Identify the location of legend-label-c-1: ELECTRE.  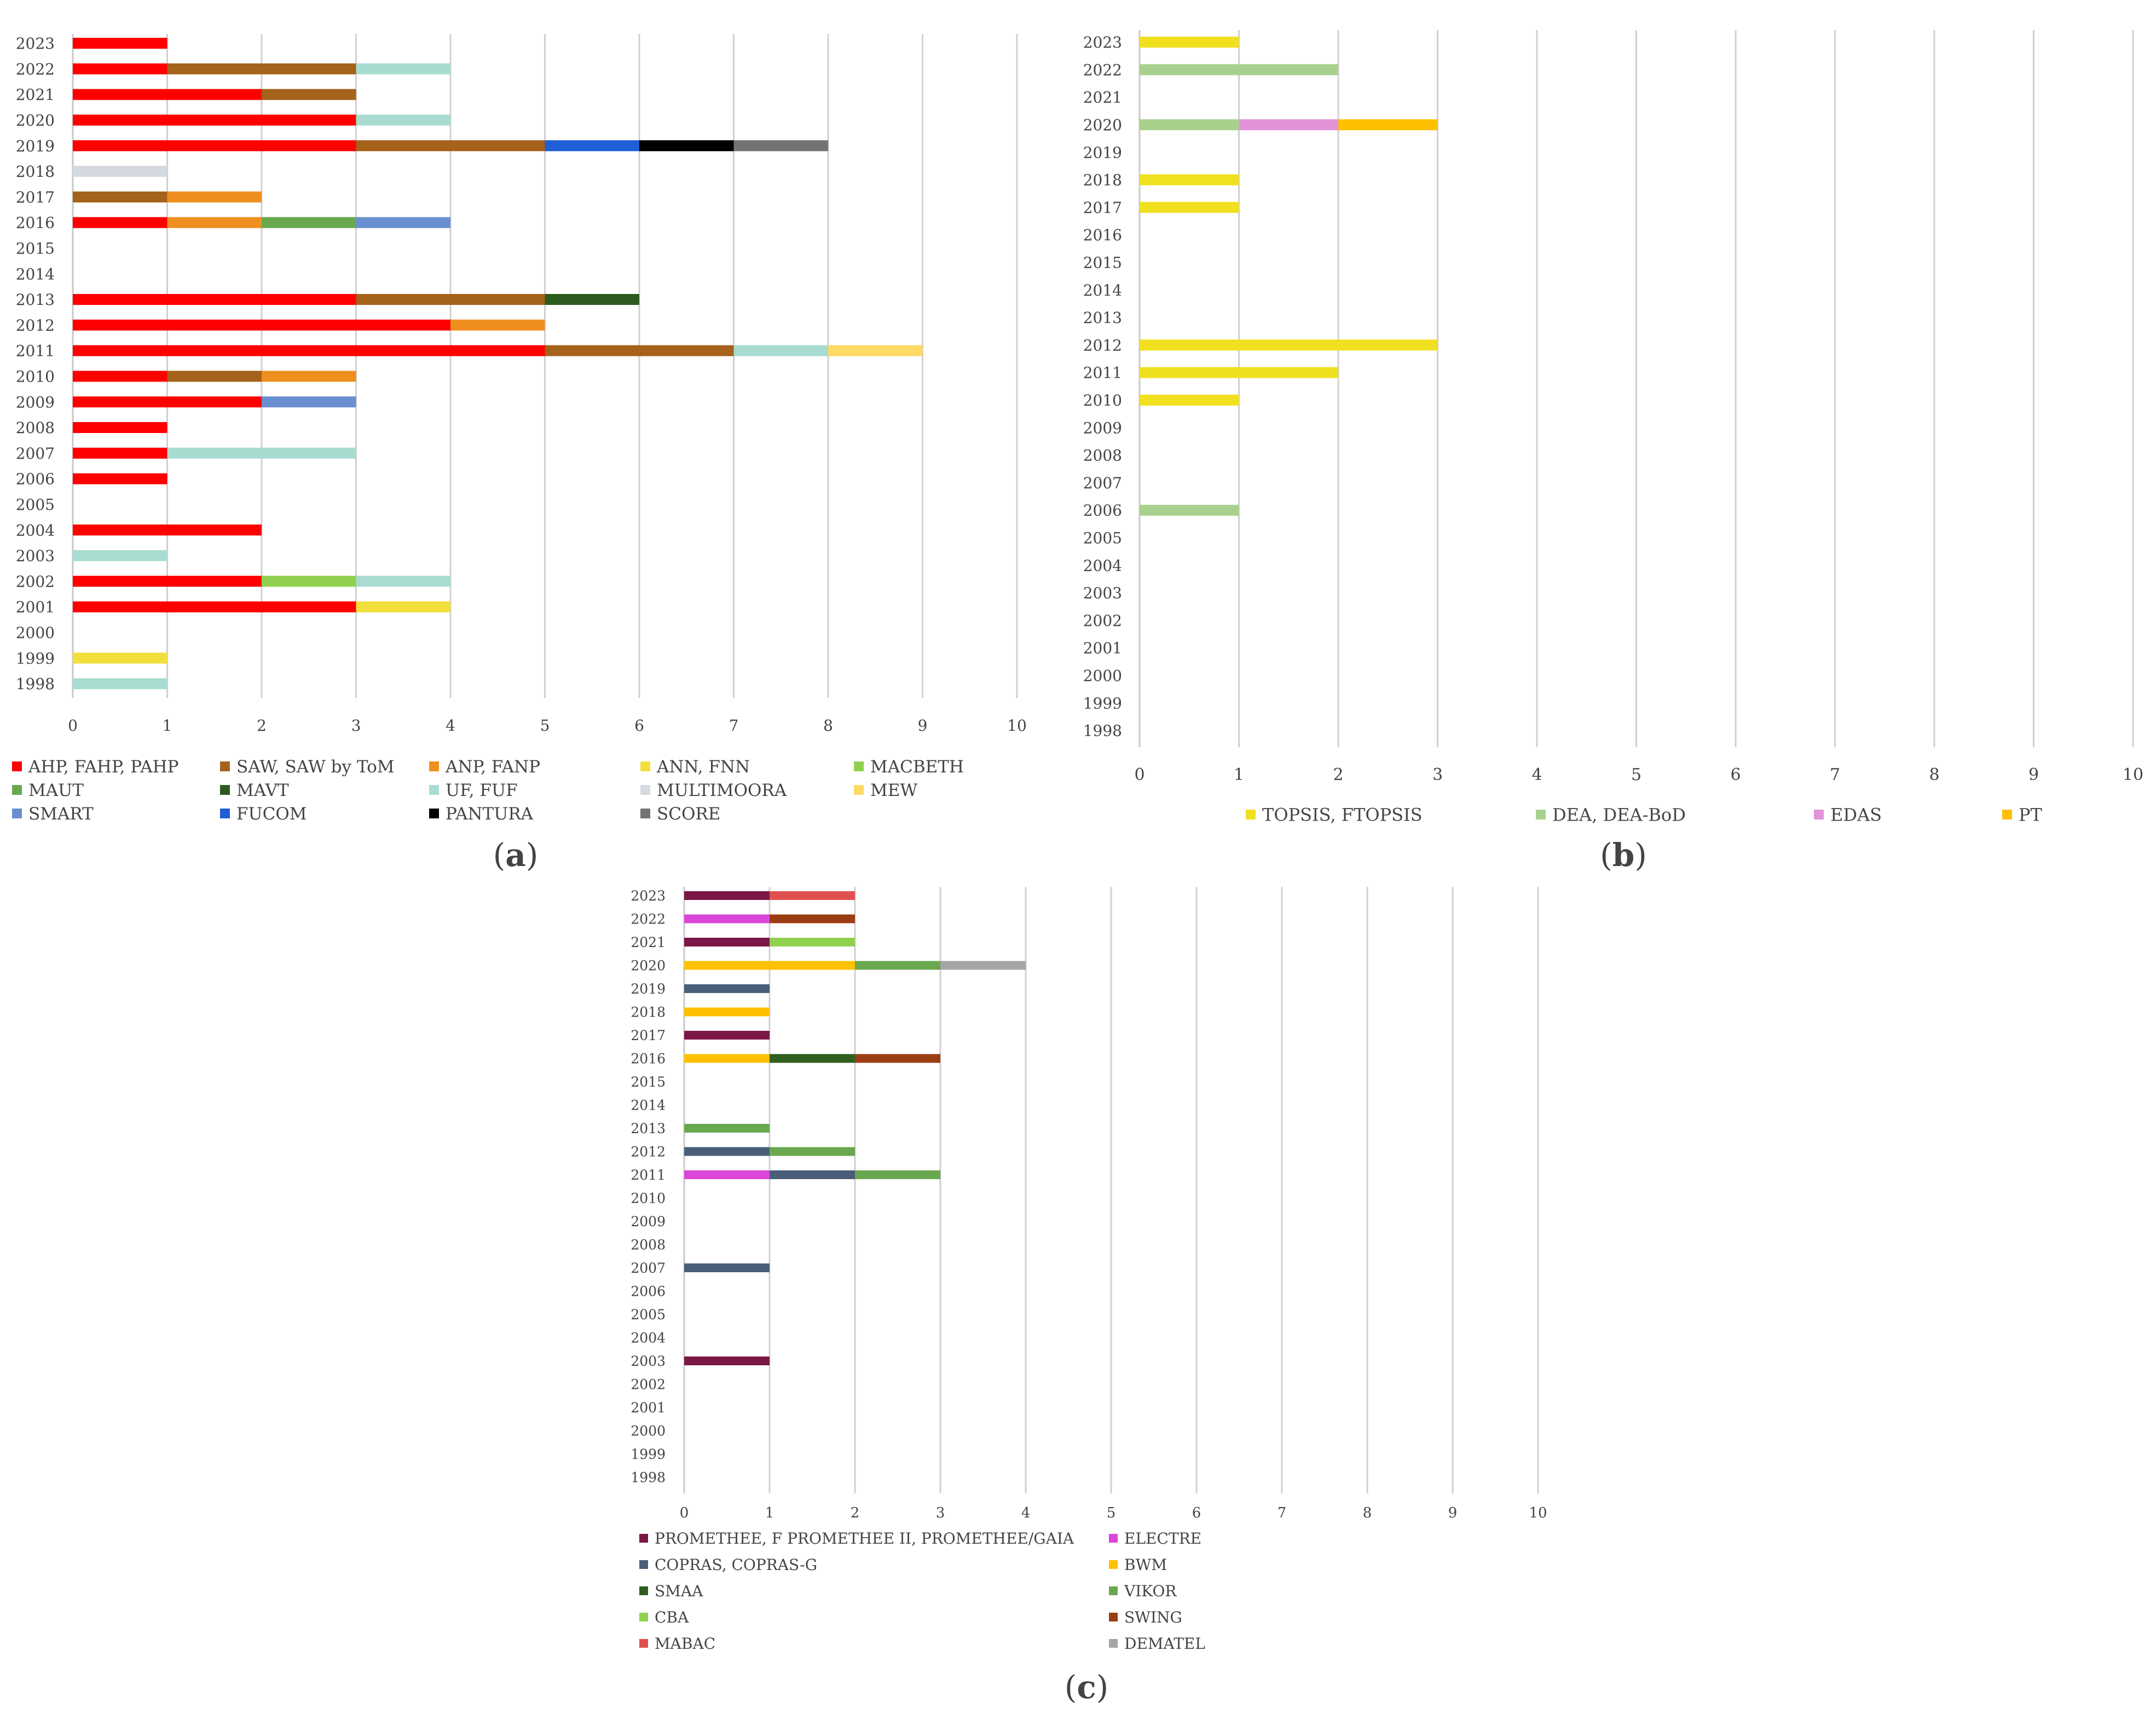
(1162, 1538).